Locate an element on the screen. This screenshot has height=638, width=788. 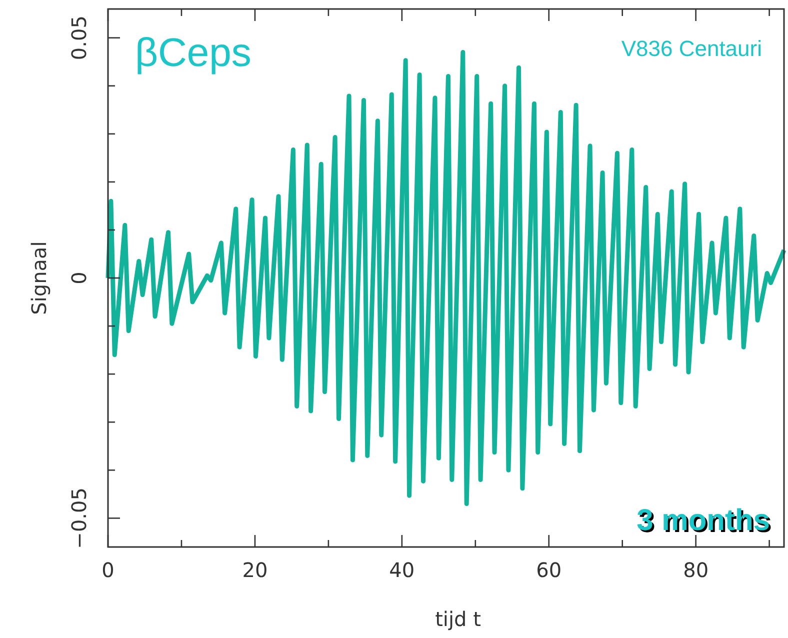
x-axis-title: tijd t is located at coordinates (458, 619).